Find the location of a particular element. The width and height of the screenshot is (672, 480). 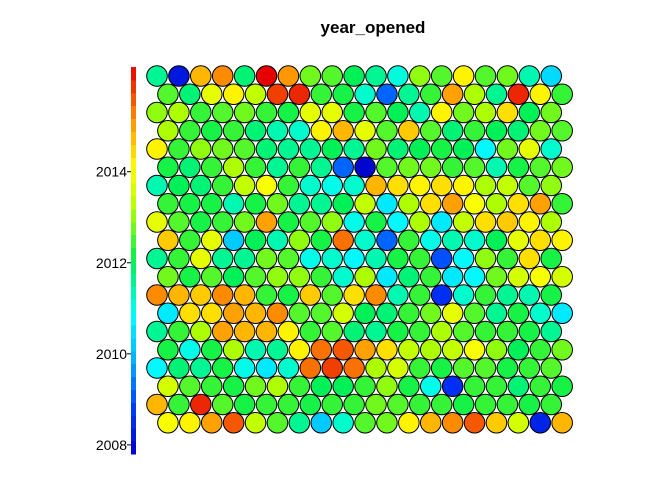

colorbar-legend: 2008 2010 2012 2014 is located at coordinates (116, 261).